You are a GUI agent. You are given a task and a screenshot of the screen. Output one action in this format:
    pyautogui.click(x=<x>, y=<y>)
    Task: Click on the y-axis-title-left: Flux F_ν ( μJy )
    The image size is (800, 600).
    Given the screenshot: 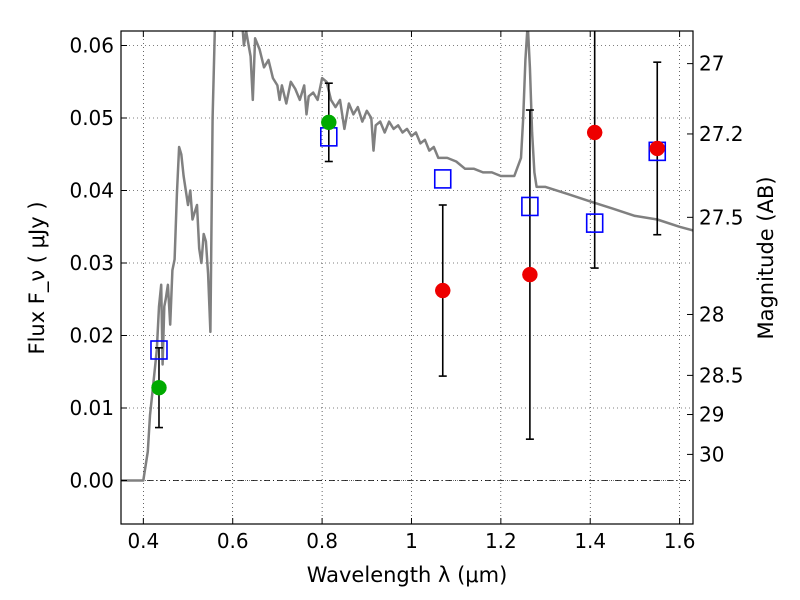 What is the action you would take?
    pyautogui.click(x=37, y=277)
    